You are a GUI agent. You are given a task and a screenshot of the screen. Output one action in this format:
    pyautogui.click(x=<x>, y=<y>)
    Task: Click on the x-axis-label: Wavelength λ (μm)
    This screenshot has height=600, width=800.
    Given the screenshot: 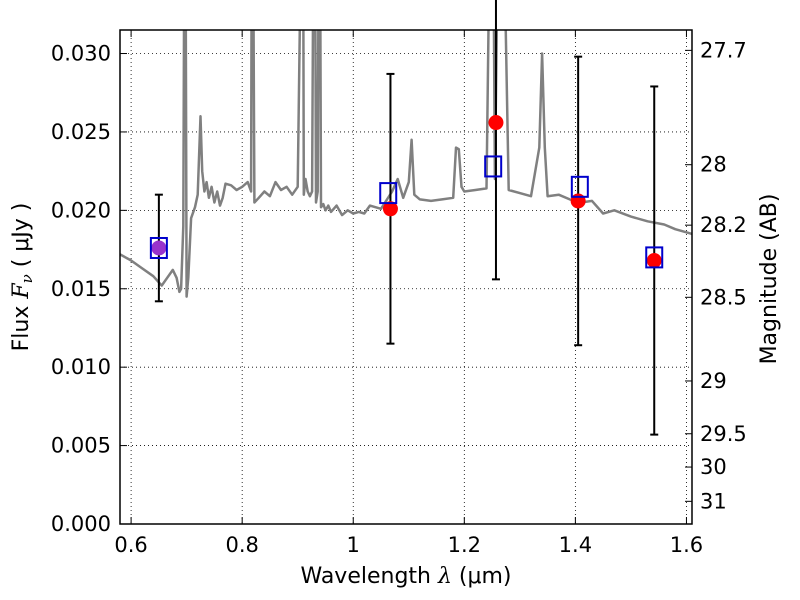 What is the action you would take?
    pyautogui.click(x=405, y=576)
    